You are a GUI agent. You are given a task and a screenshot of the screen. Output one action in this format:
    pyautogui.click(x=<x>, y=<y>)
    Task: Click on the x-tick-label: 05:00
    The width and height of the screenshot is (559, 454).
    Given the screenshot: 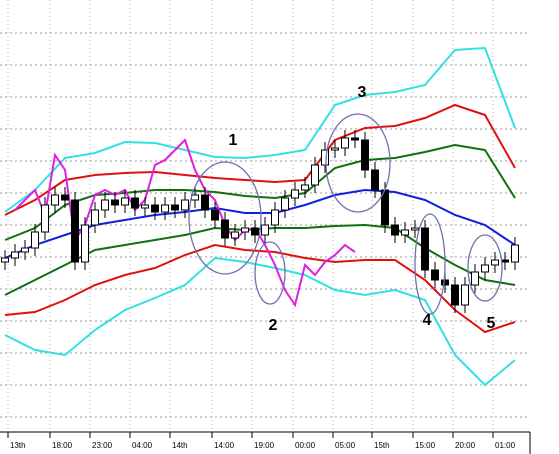 What is the action you would take?
    pyautogui.click(x=345, y=445)
    